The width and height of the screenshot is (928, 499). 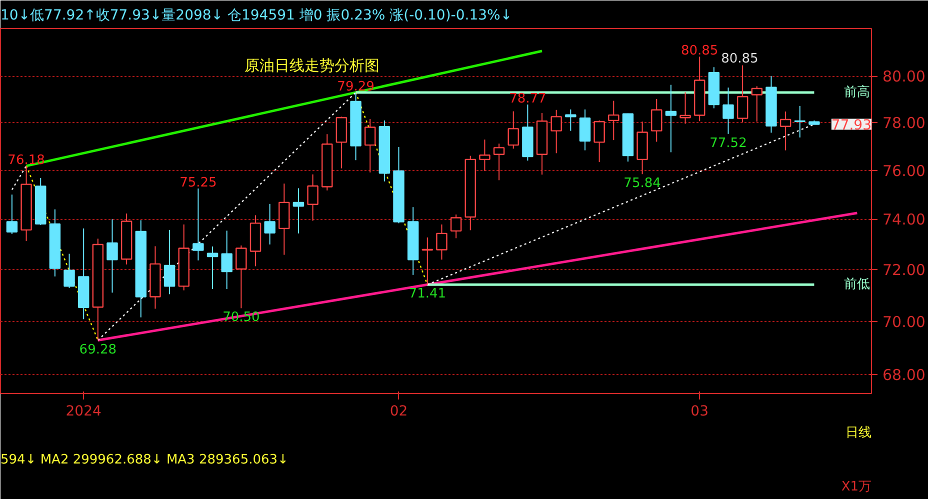 What do you see at coordinates (527, 99) in the screenshot?
I see `annotation: 78.77` at bounding box center [527, 99].